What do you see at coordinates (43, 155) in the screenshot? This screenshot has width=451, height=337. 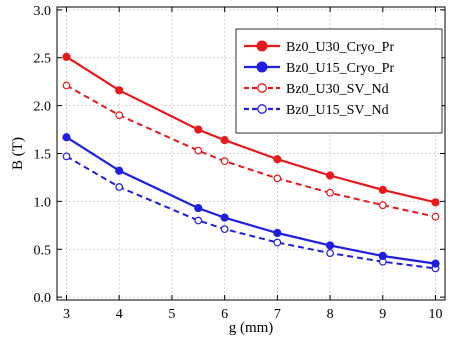 I see `y-tick-label: 1.5` at bounding box center [43, 155].